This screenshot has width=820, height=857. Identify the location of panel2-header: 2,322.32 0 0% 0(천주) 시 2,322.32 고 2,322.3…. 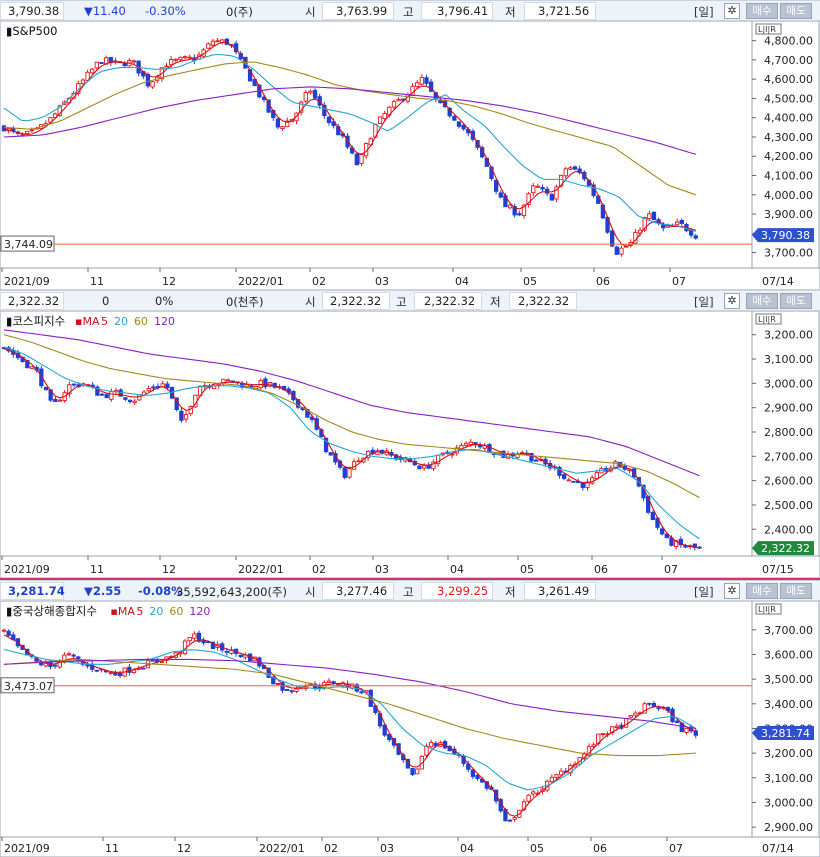
(410, 300).